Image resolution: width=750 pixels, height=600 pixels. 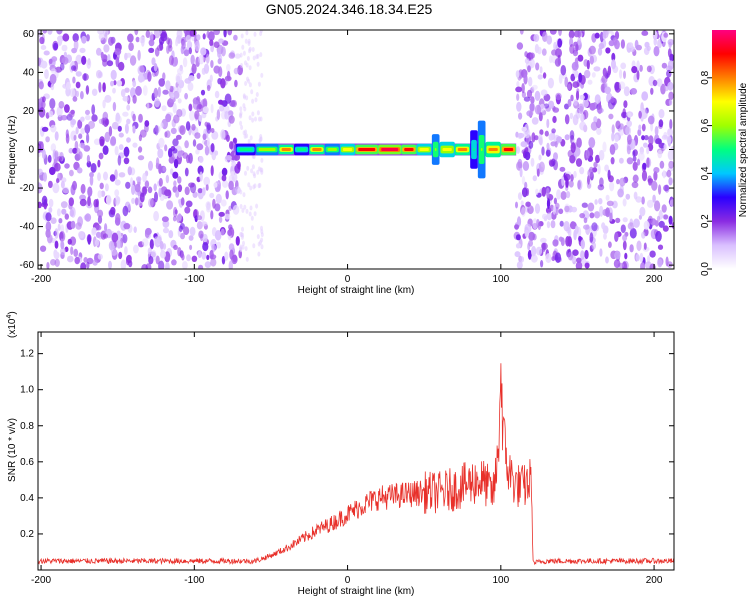 I want to click on spectrogram-y-tick-label: -40, so click(x=27, y=227).